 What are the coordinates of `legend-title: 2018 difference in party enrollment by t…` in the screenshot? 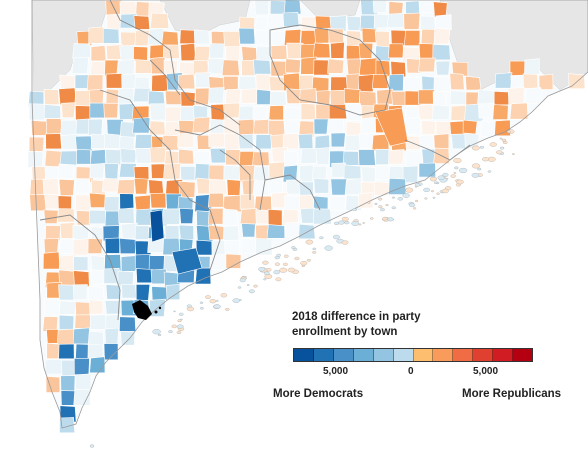 It's located at (392, 325).